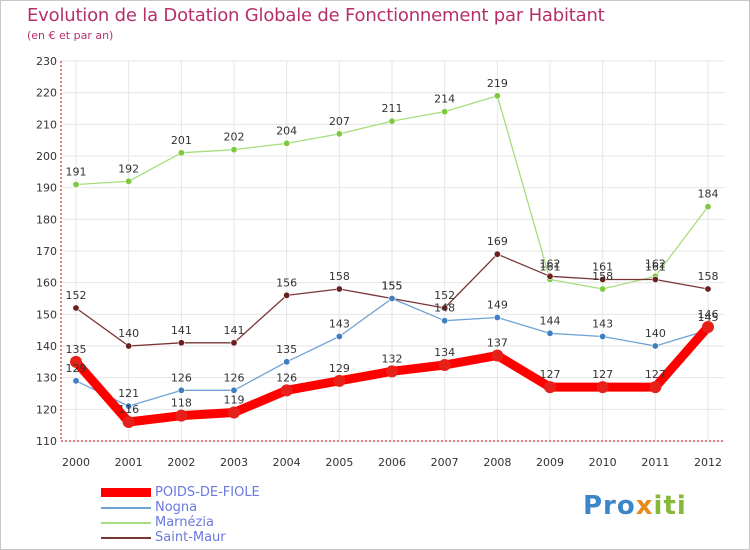 The image size is (750, 550). Describe the element at coordinates (655, 263) in the screenshot. I see `data-label: 162` at that location.